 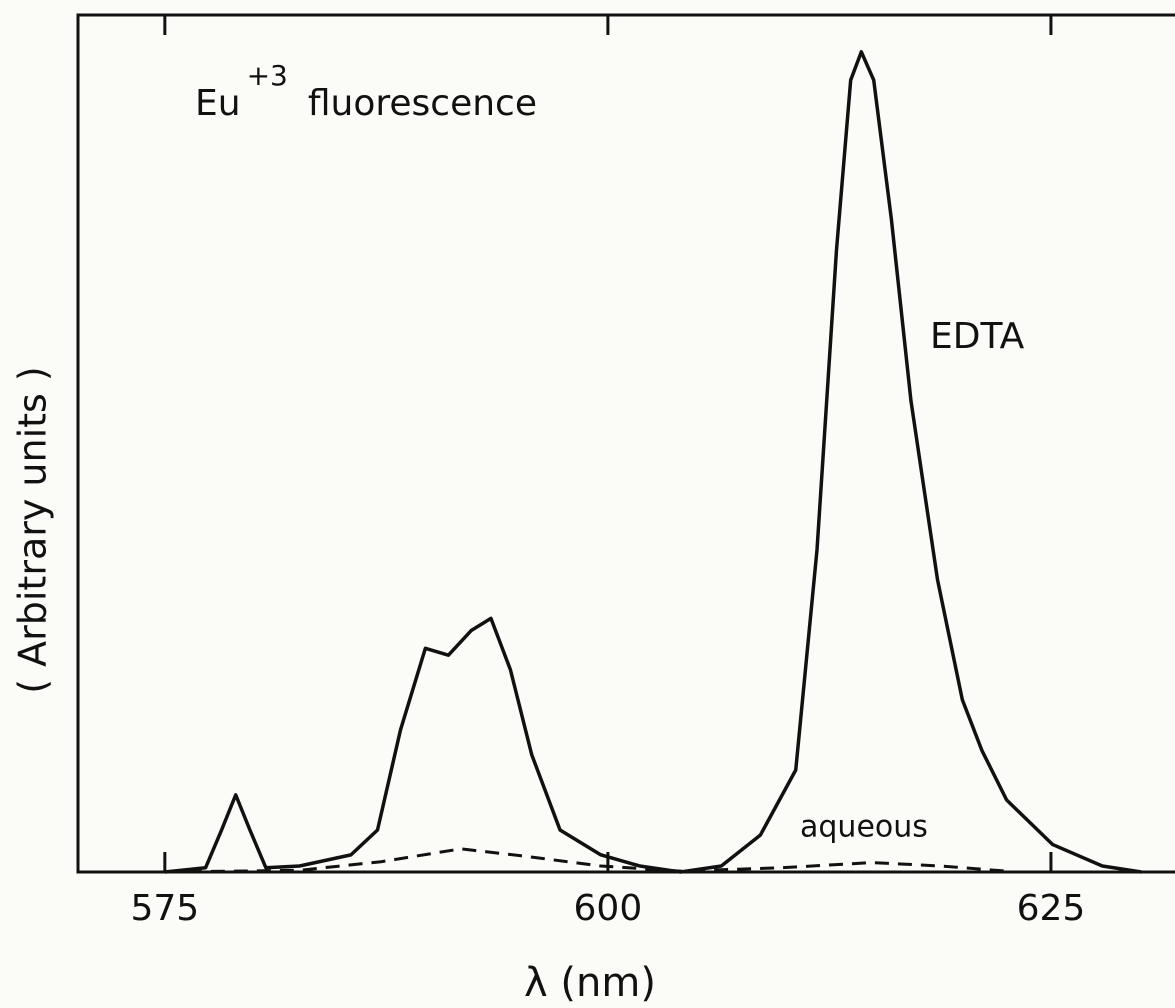 What do you see at coordinates (977, 336) in the screenshot?
I see `series-label: EDTA` at bounding box center [977, 336].